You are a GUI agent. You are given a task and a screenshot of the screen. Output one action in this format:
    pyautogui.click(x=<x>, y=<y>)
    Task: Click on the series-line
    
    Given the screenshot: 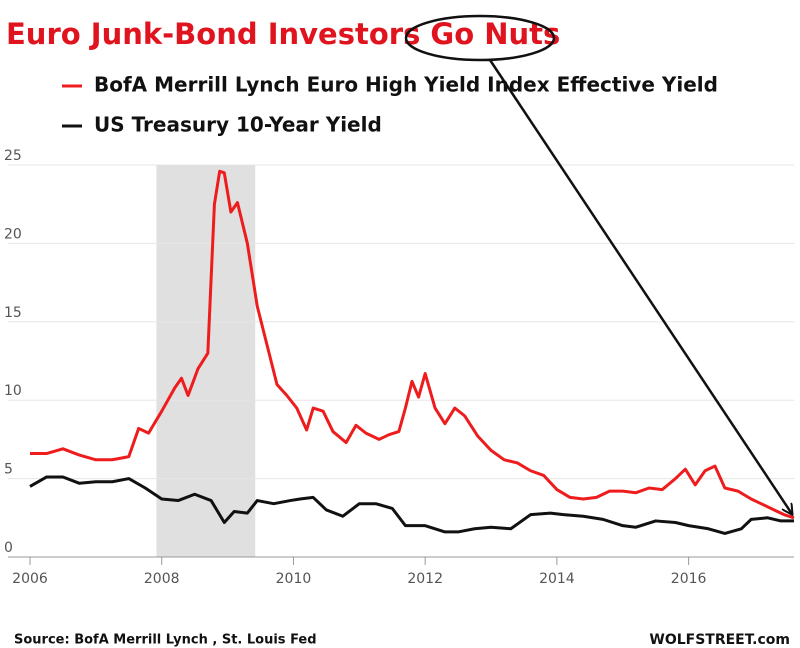 What is the action you would take?
    pyautogui.click(x=411, y=505)
    